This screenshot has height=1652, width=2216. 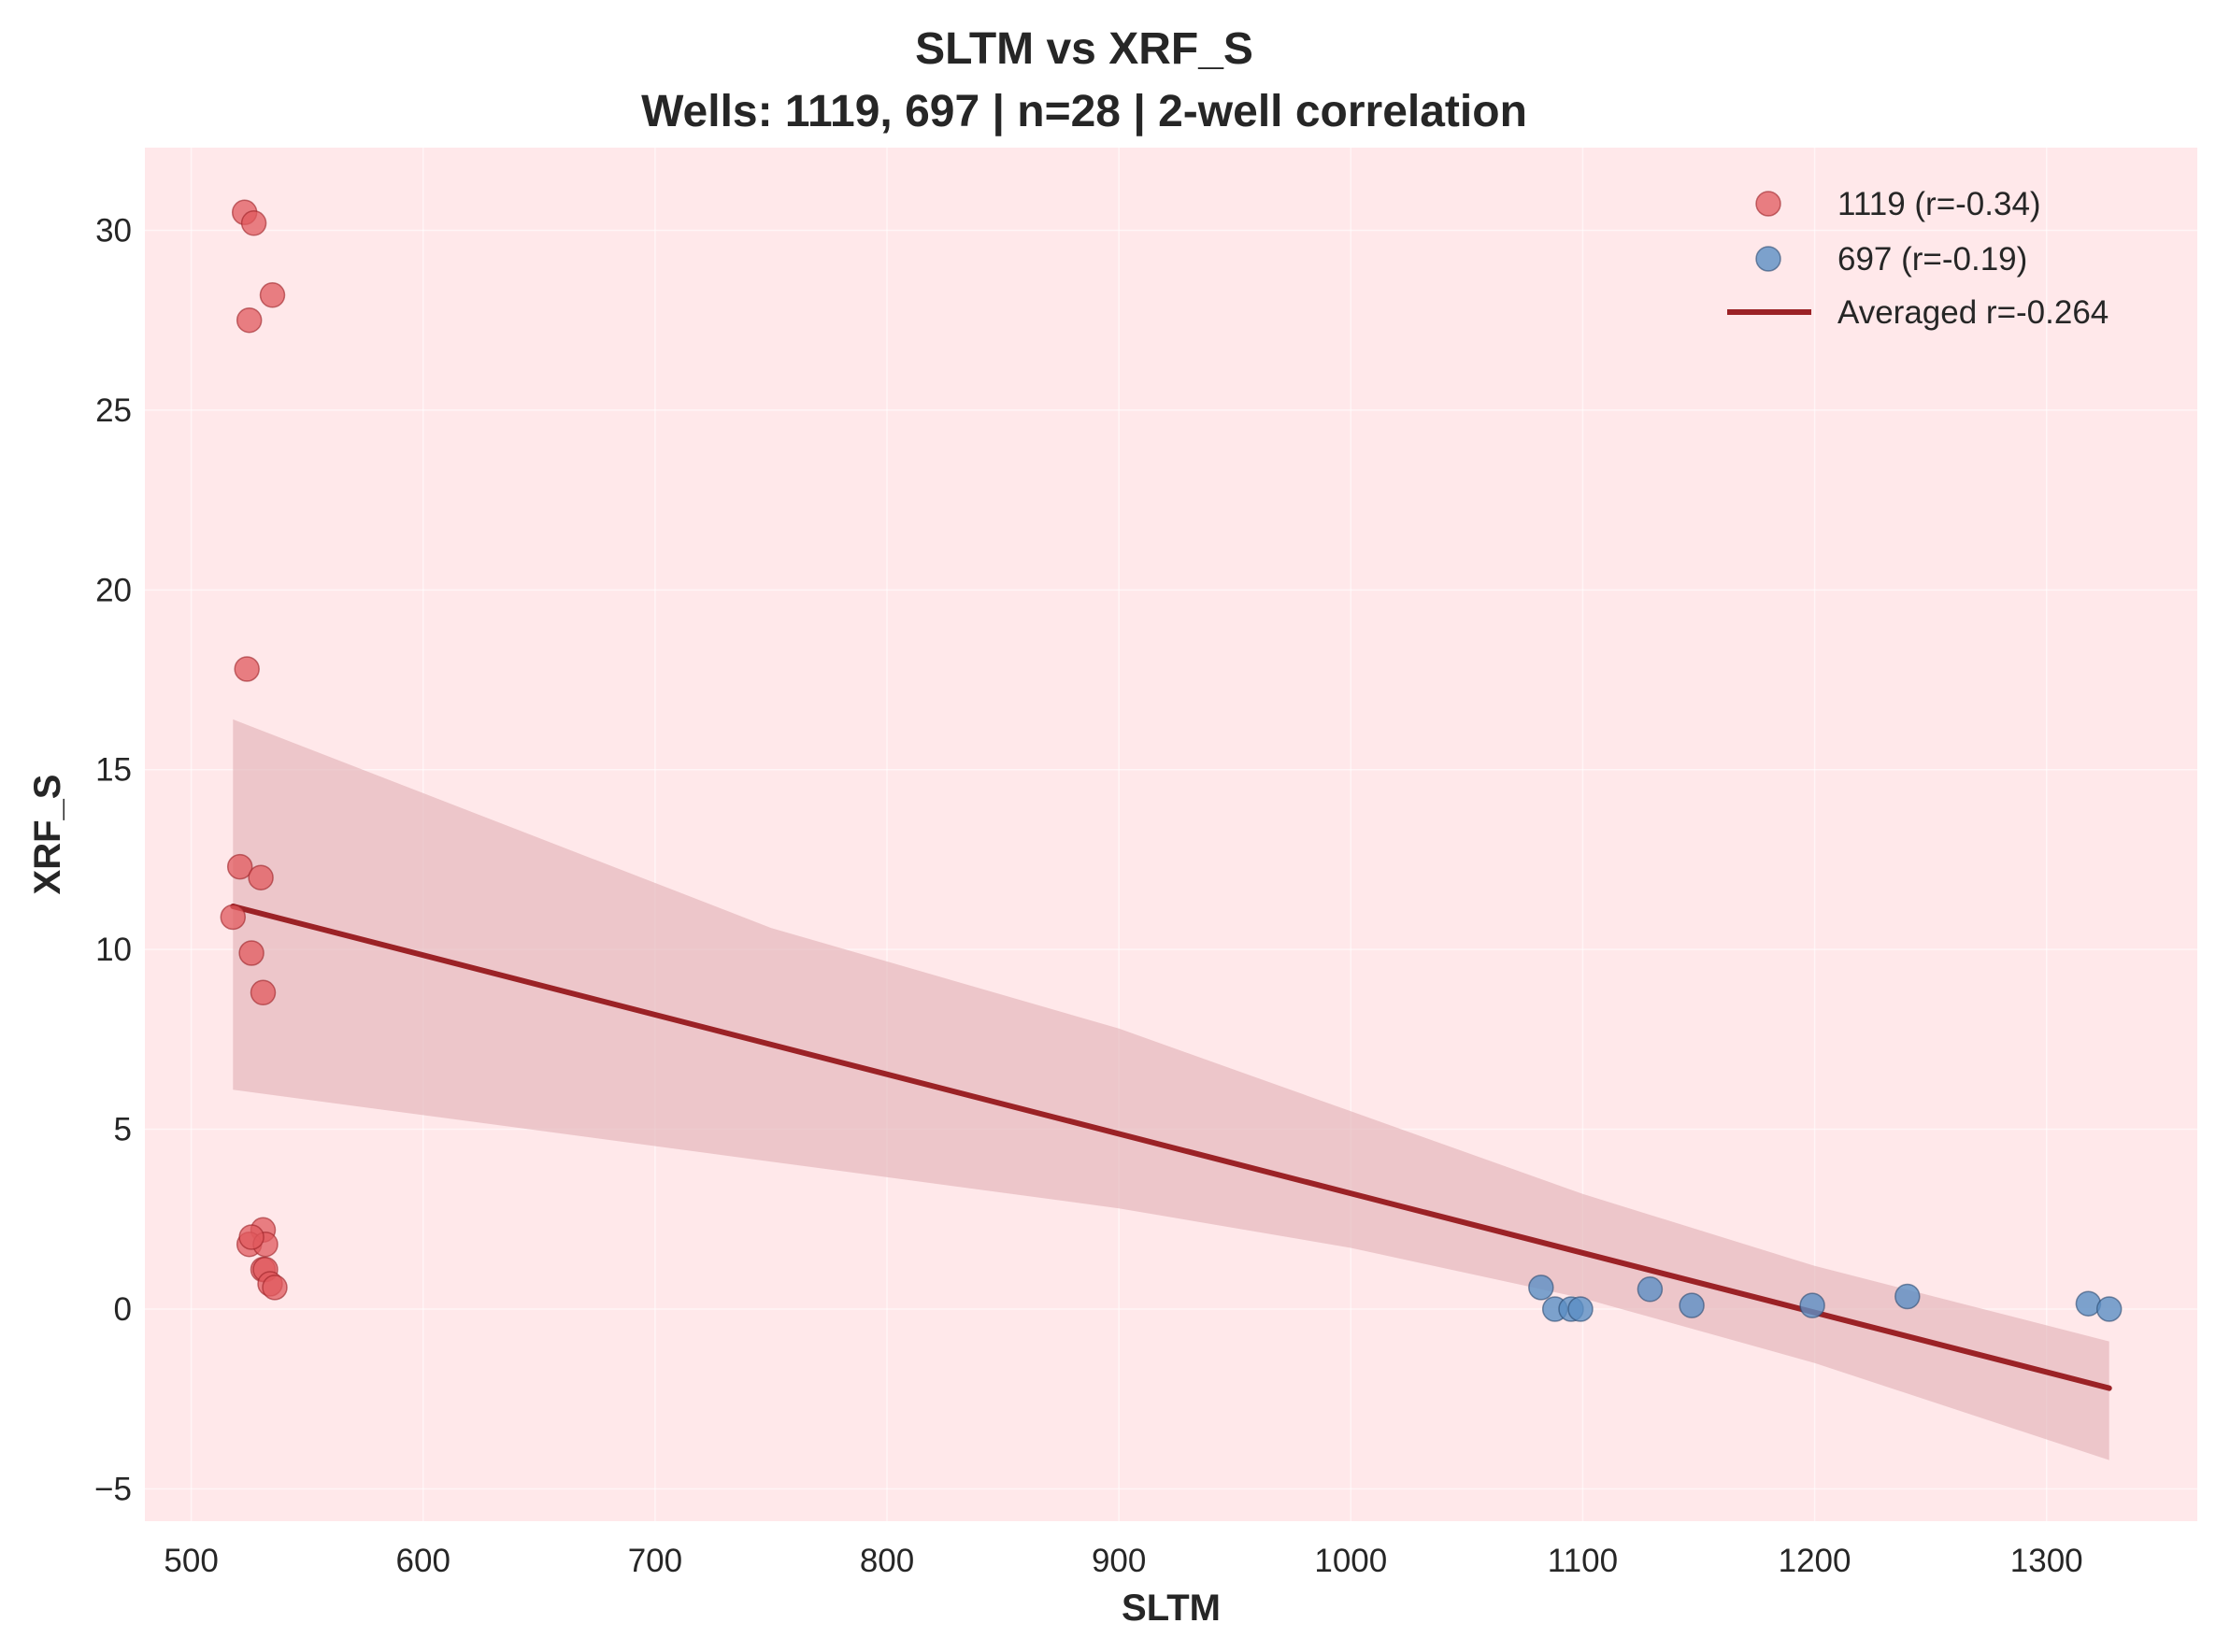 I want to click on x-tick-label: 1000, so click(x=1350, y=1561).